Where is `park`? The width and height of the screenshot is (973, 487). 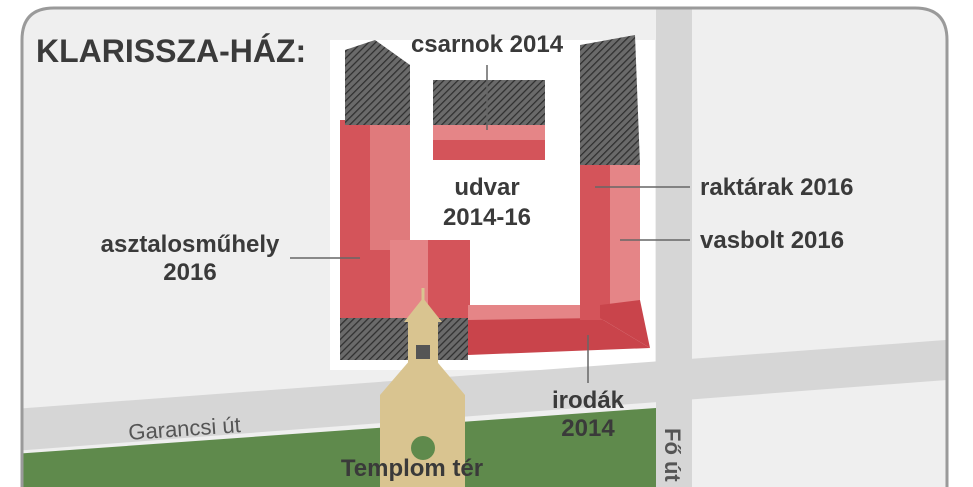 park is located at coordinates (339, 447).